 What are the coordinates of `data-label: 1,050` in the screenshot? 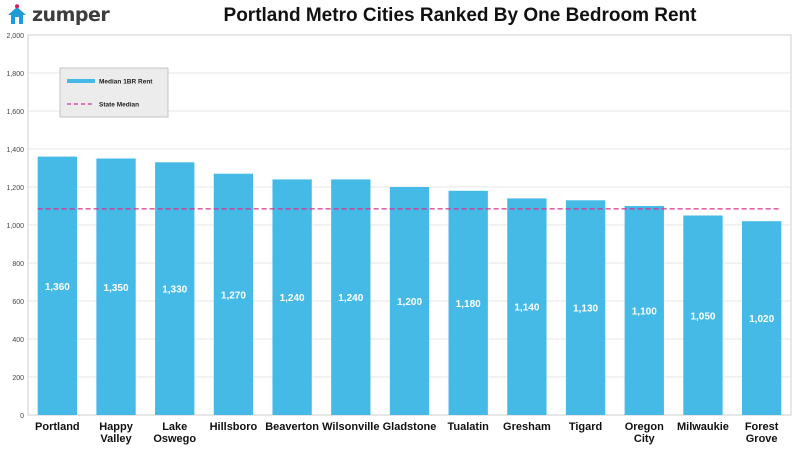 It's located at (702, 316).